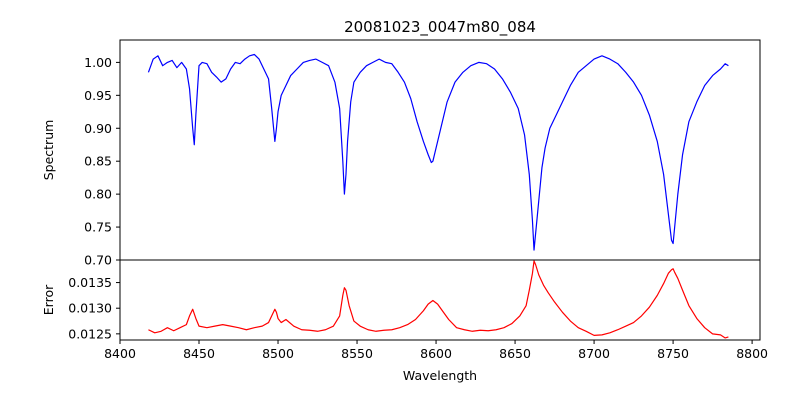 The image size is (800, 400). What do you see at coordinates (199, 353) in the screenshot?
I see `x-tick-label: 8450` at bounding box center [199, 353].